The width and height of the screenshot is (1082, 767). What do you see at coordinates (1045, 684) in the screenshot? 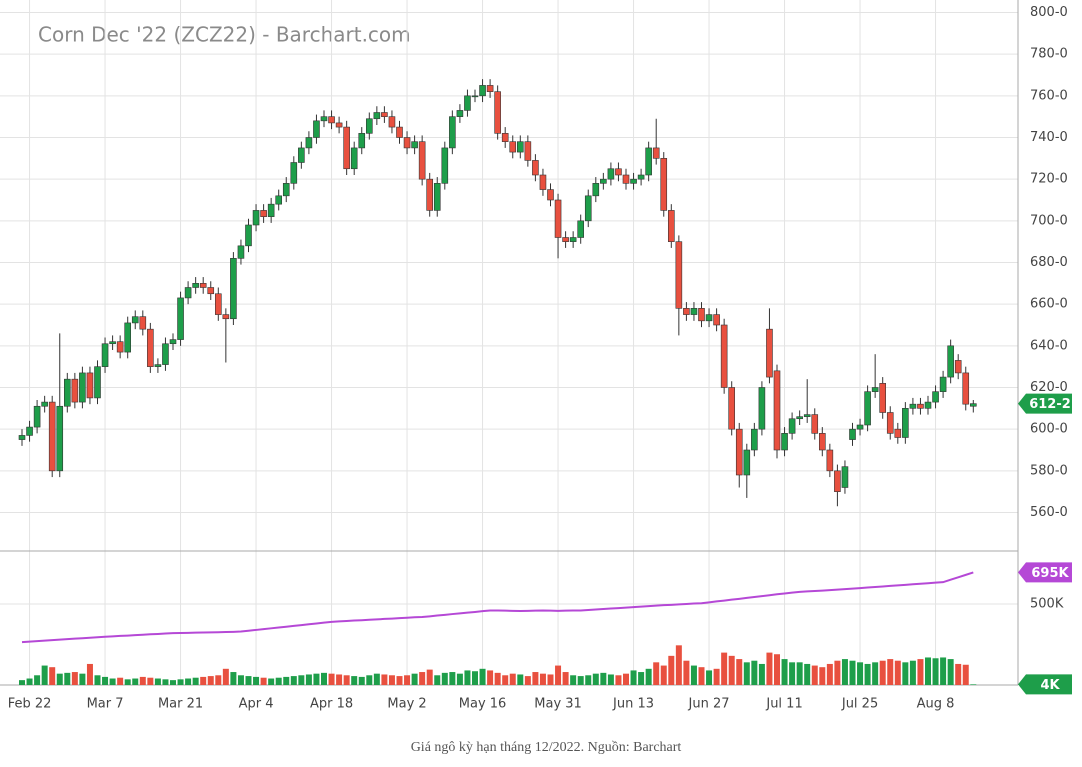
I see `volume-tag` at bounding box center [1045, 684].